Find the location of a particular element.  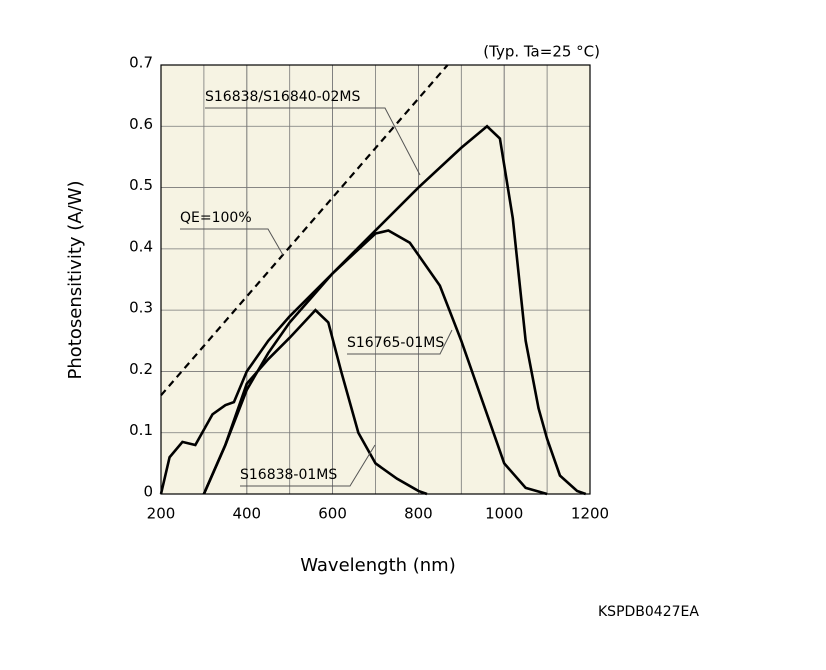

x-tick-label: 600 is located at coordinates (332, 514).